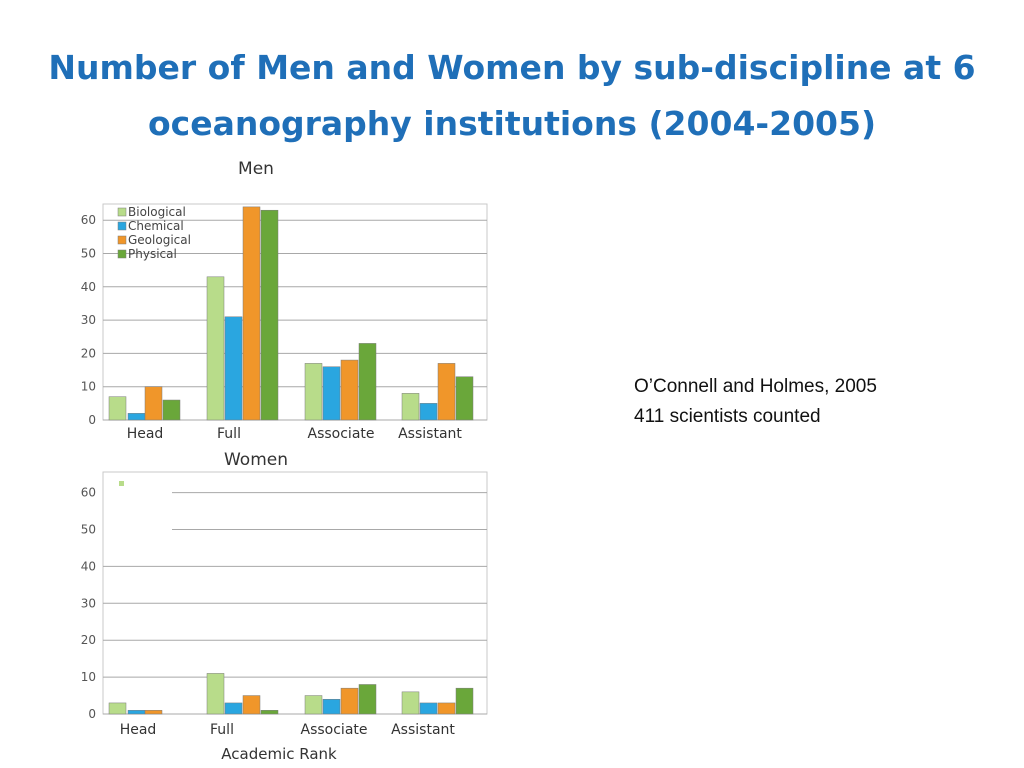 The height and width of the screenshot is (768, 1024). What do you see at coordinates (256, 460) in the screenshot?
I see `chart-title: Women` at bounding box center [256, 460].